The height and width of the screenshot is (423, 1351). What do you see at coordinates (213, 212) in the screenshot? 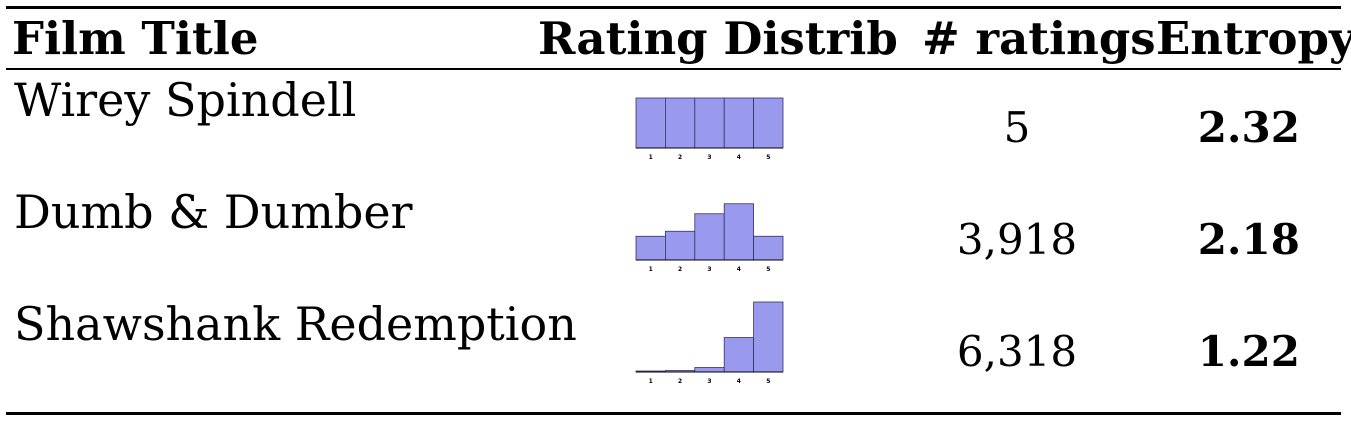
I see `film-title-cell: Dumb & Dumber` at bounding box center [213, 212].